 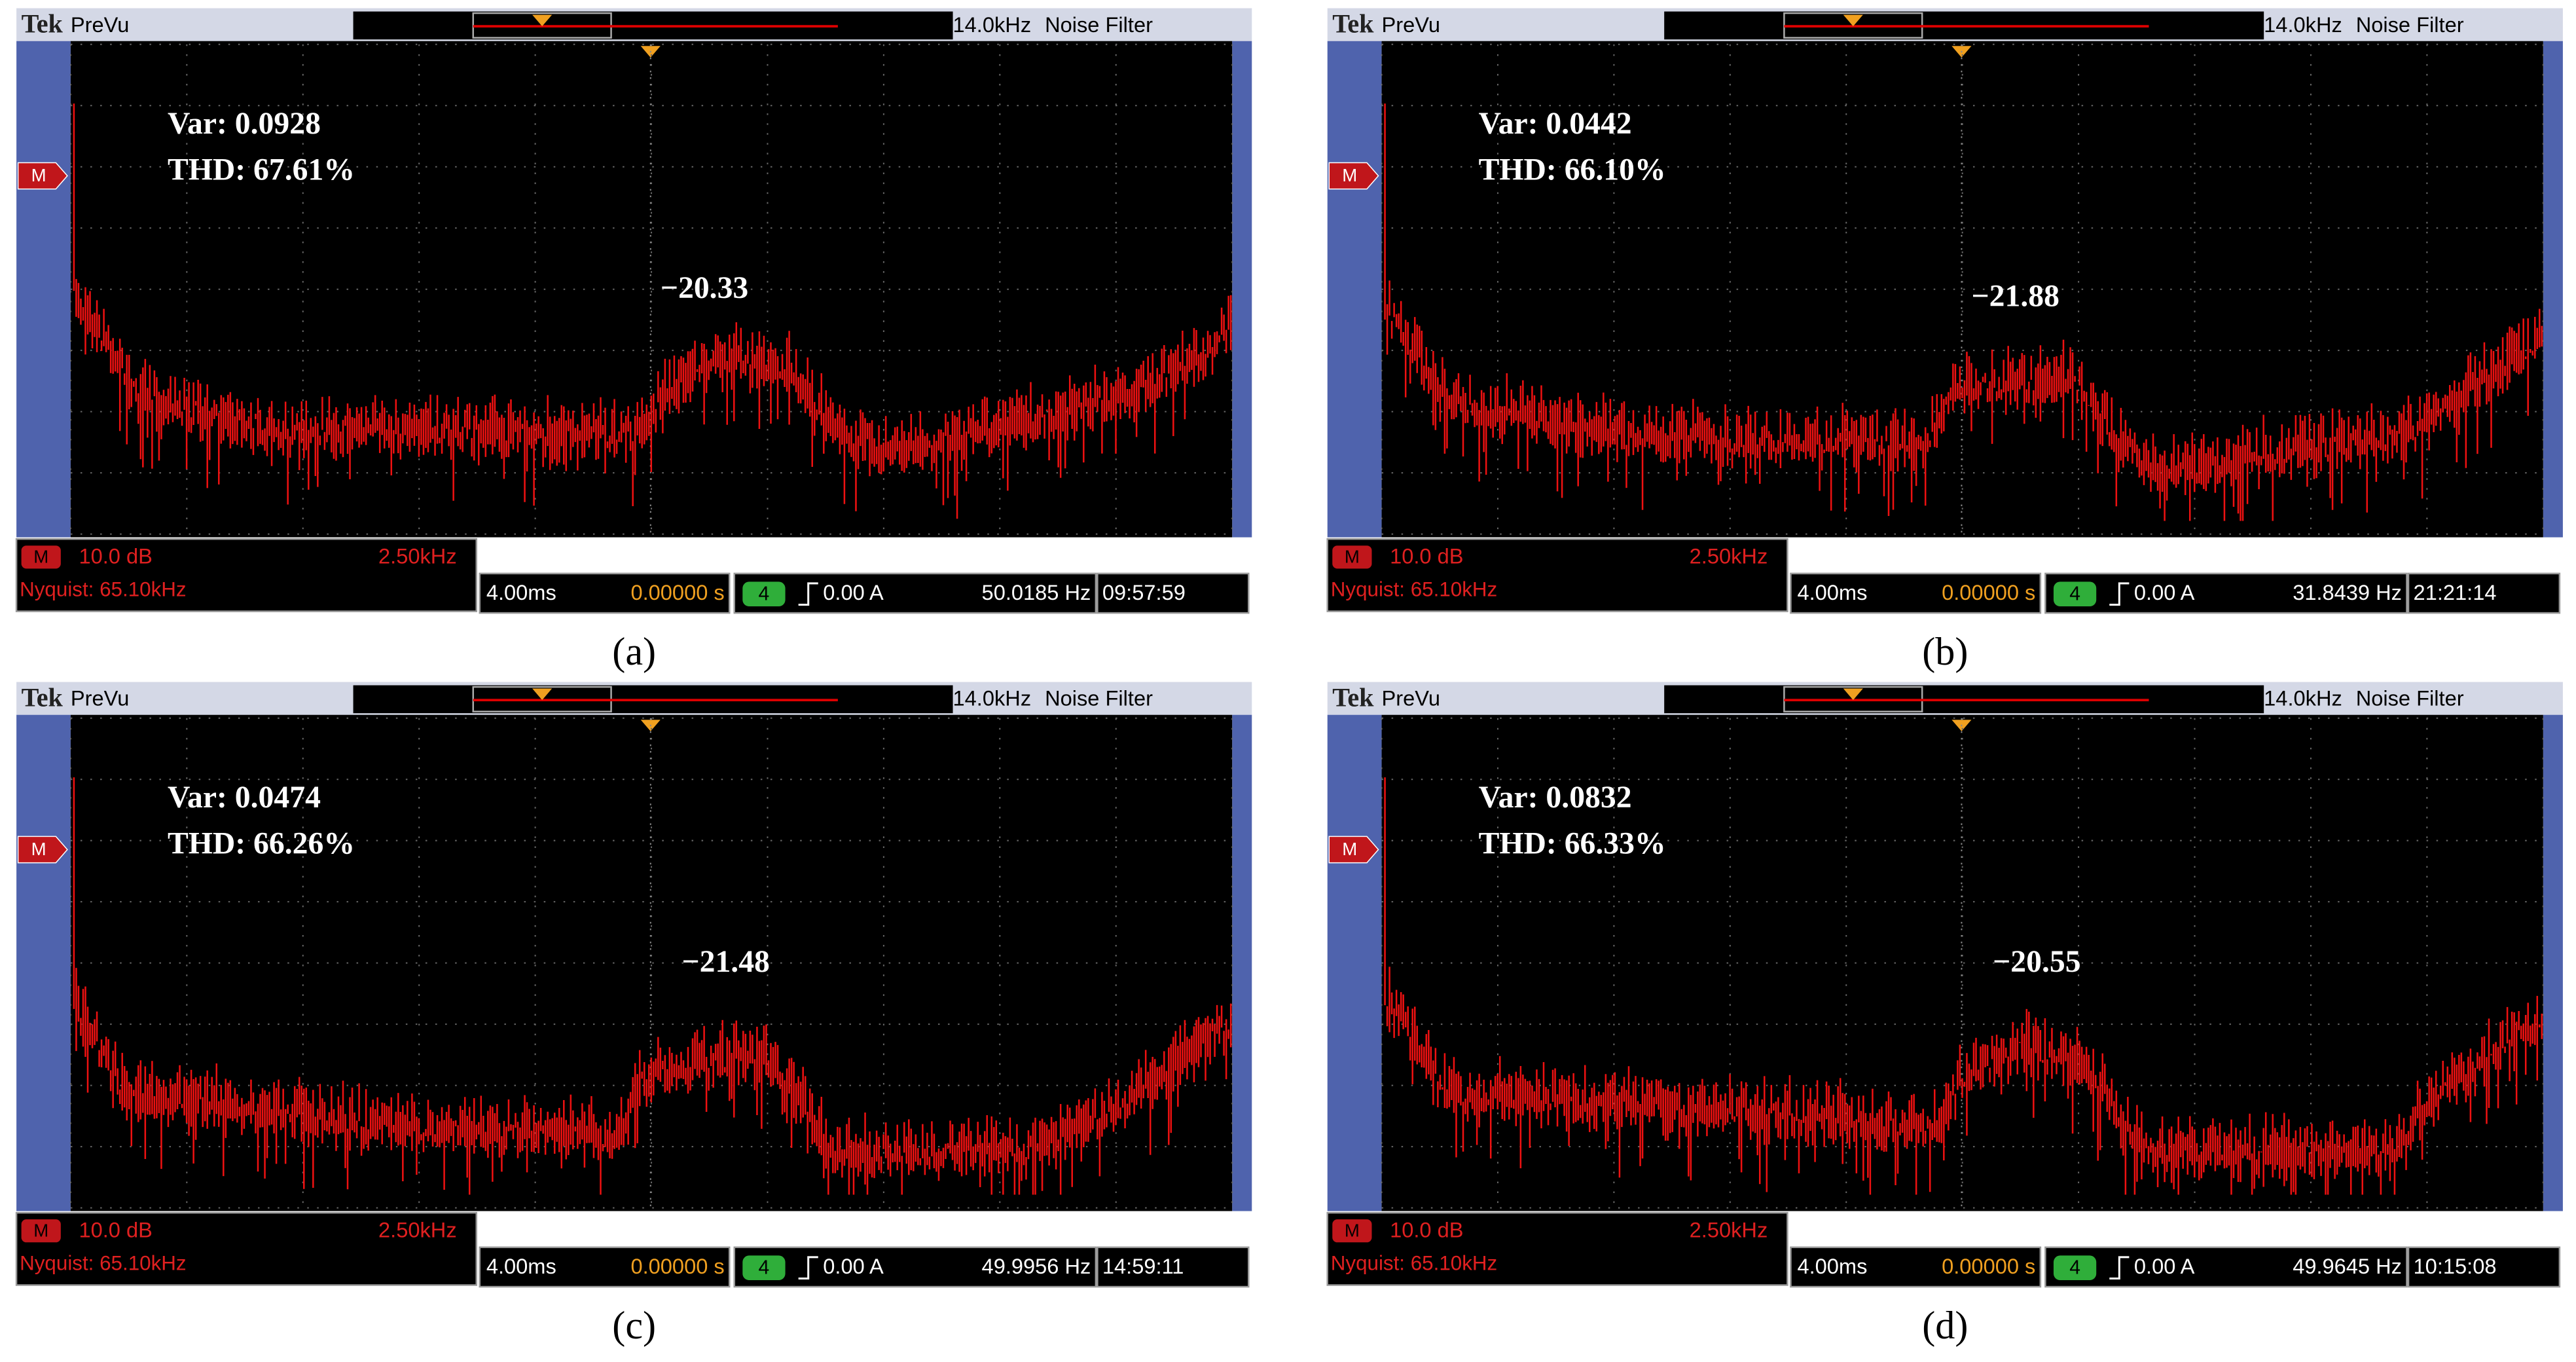 What do you see at coordinates (1945, 652) in the screenshot?
I see `caption: (b)` at bounding box center [1945, 652].